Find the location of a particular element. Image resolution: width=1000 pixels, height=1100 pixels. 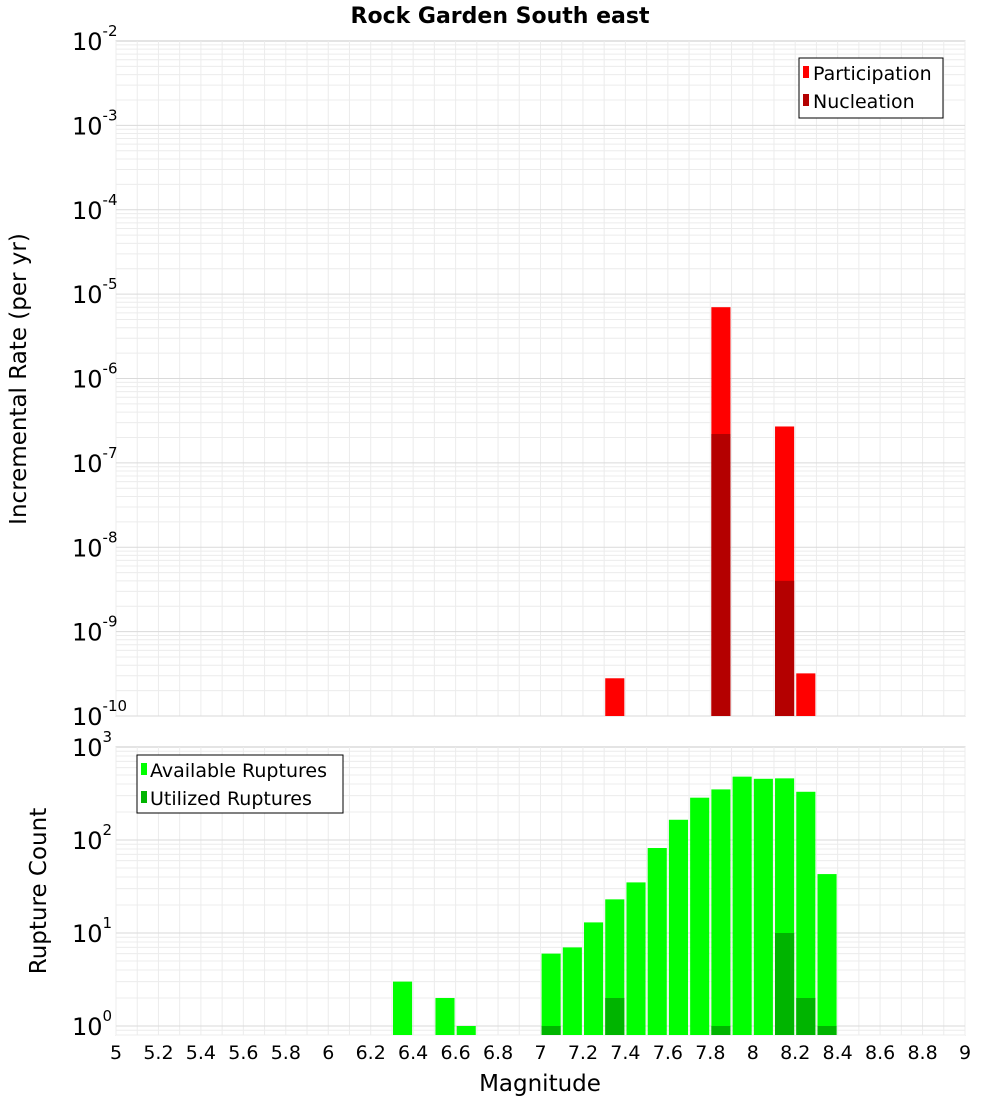

x-axis-label: Magnitude is located at coordinates (540, 1084).